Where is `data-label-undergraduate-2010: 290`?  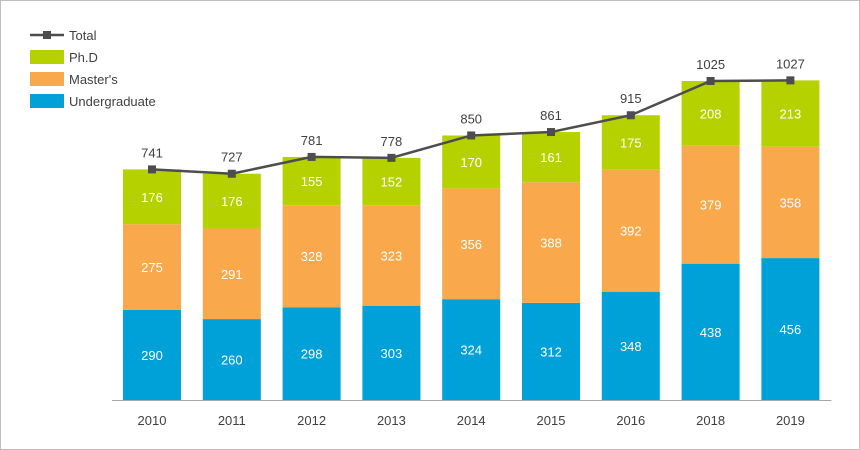 data-label-undergraduate-2010: 290 is located at coordinates (152, 355).